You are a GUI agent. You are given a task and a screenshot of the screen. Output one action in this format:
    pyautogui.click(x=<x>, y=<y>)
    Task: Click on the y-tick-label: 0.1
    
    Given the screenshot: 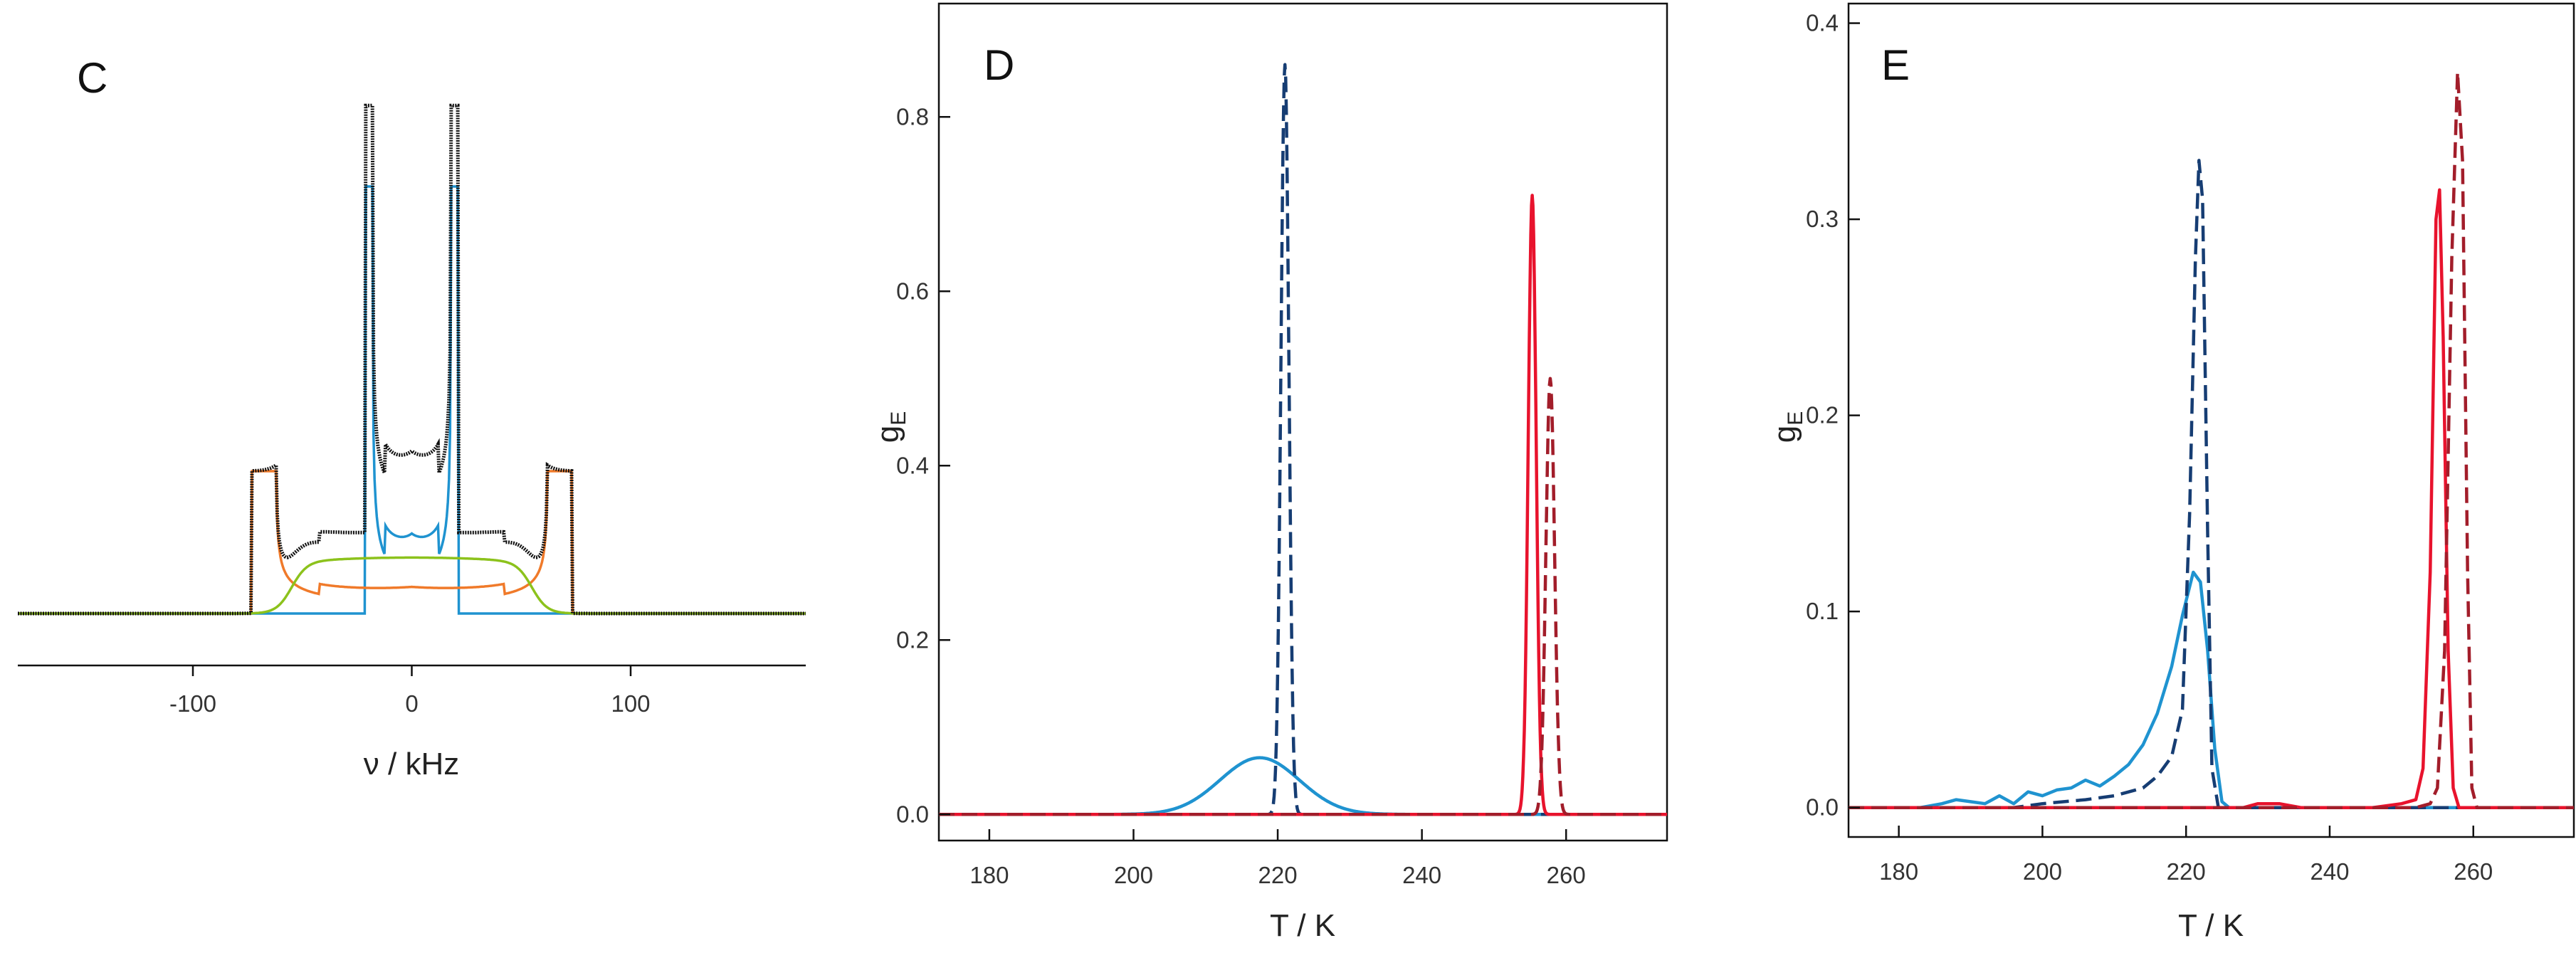 What is the action you would take?
    pyautogui.click(x=1822, y=611)
    